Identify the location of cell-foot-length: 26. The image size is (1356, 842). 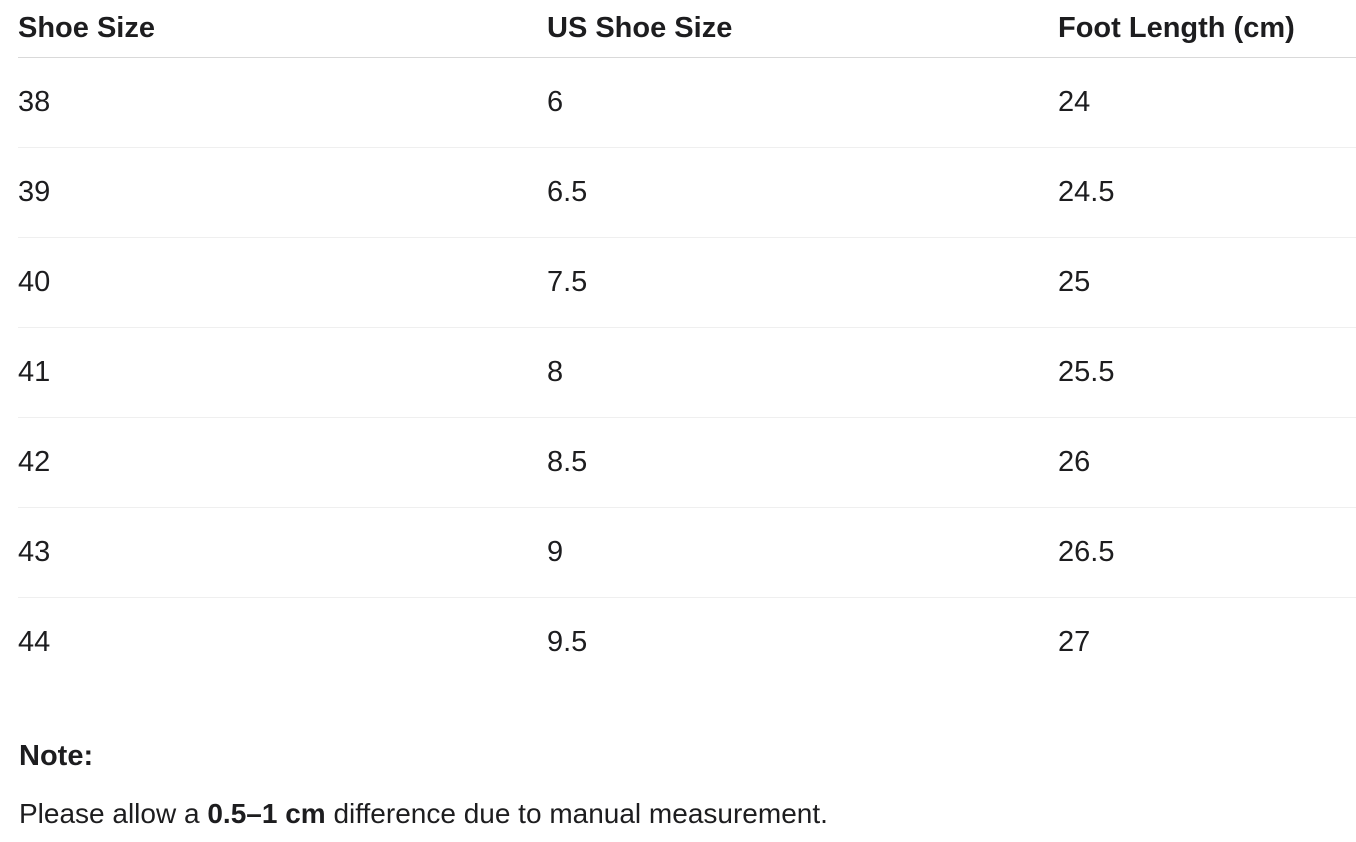
(1207, 462).